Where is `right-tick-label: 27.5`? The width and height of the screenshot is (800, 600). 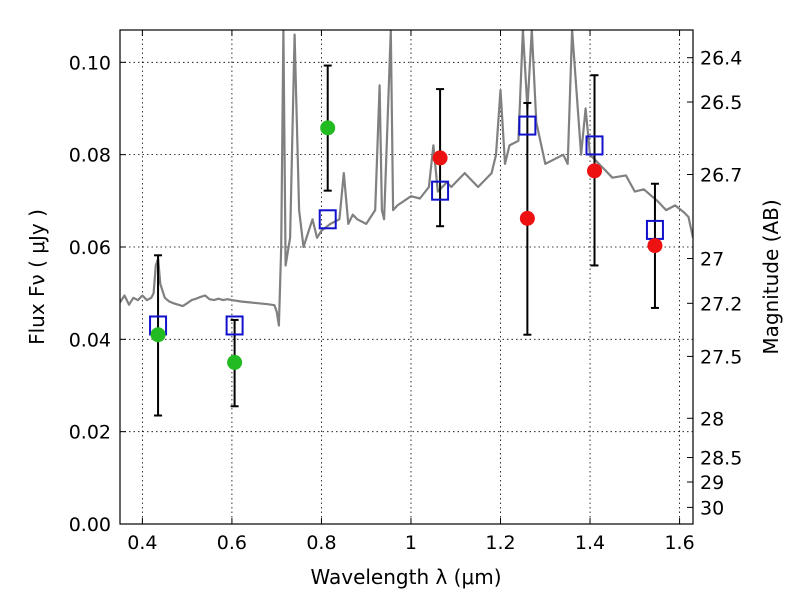 right-tick-label: 27.5 is located at coordinates (721, 357).